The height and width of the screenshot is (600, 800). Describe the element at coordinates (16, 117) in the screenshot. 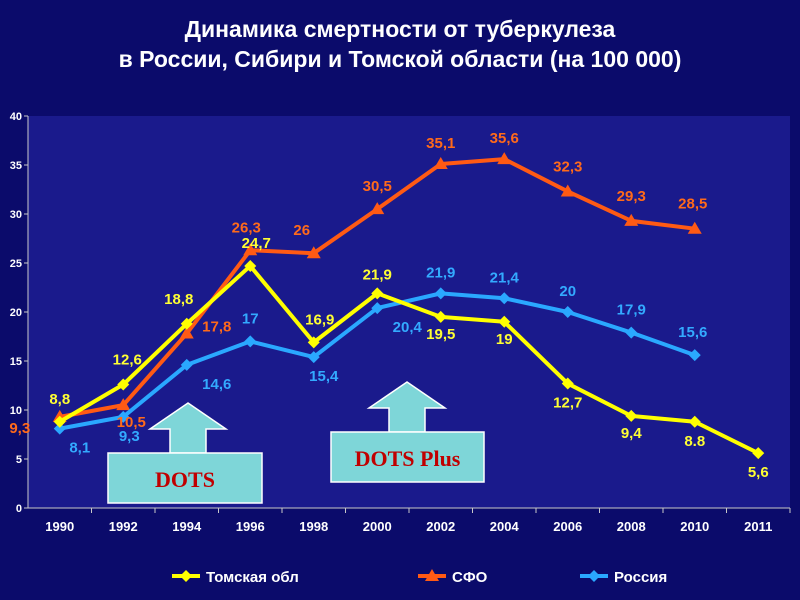

I see `y-tick-label: 40` at that location.